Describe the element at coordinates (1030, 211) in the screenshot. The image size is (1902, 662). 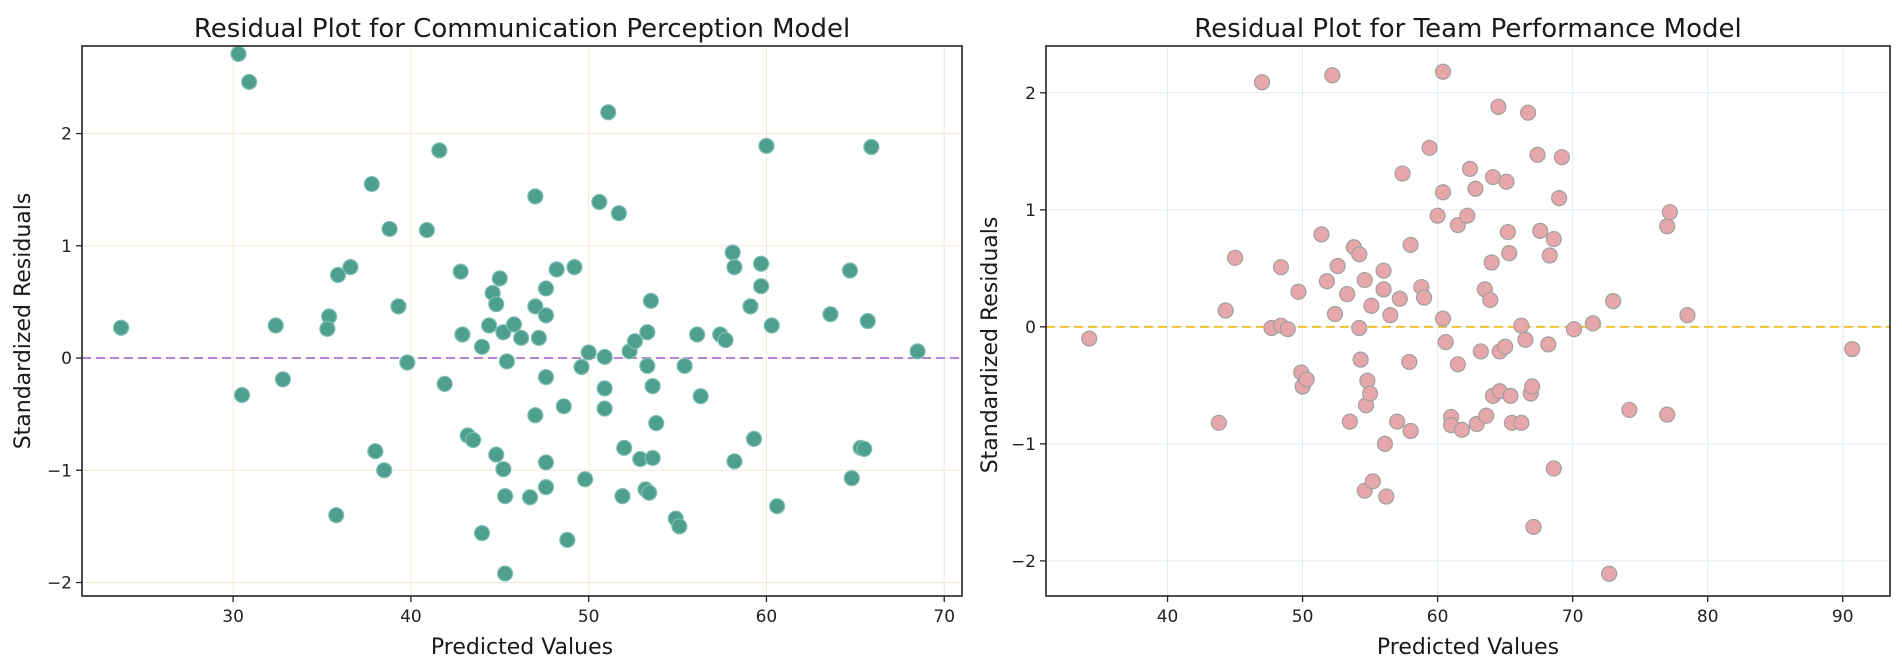
I see `y-tick-label: 1` at that location.